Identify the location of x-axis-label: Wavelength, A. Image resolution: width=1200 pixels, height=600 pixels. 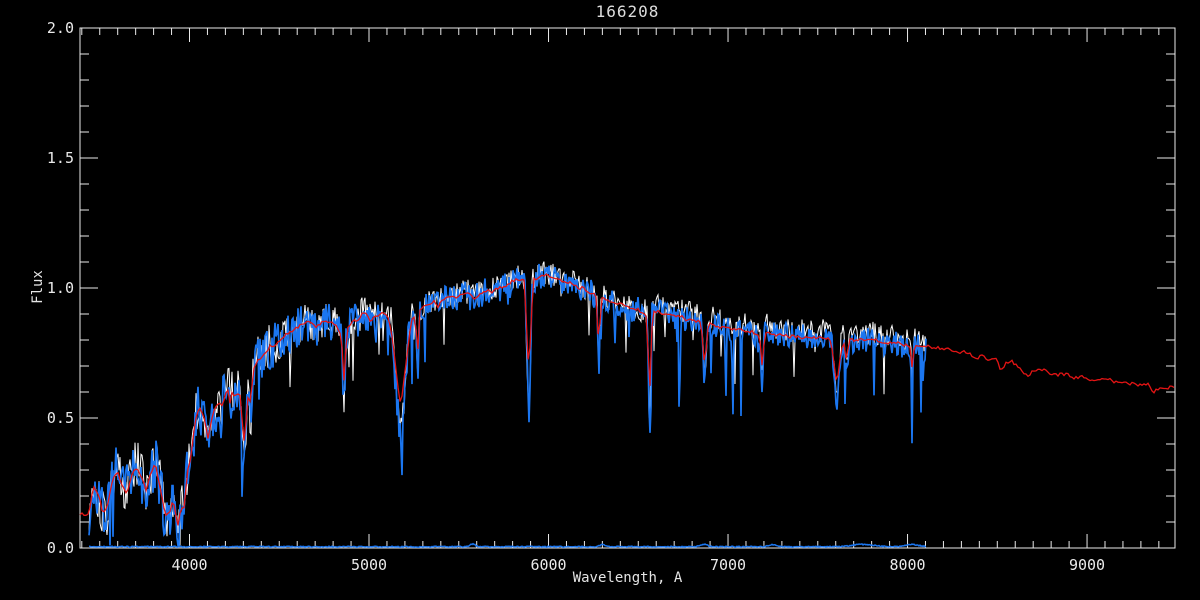
(627, 578).